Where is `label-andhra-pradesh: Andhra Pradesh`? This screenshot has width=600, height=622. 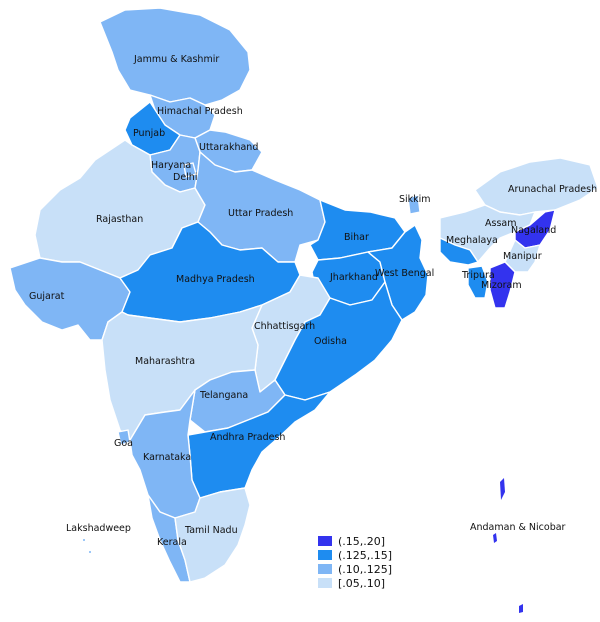
label-andhra-pradesh: Andhra Pradesh is located at coordinates (247, 437).